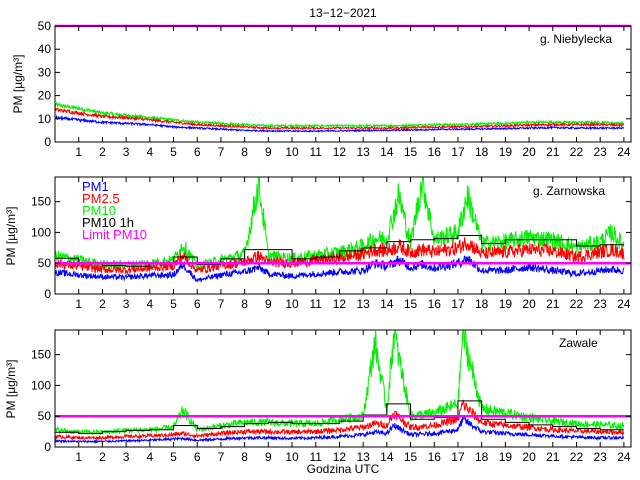 The height and width of the screenshot is (480, 640). I want to click on legend-pm25: PM2.5, so click(101, 198).